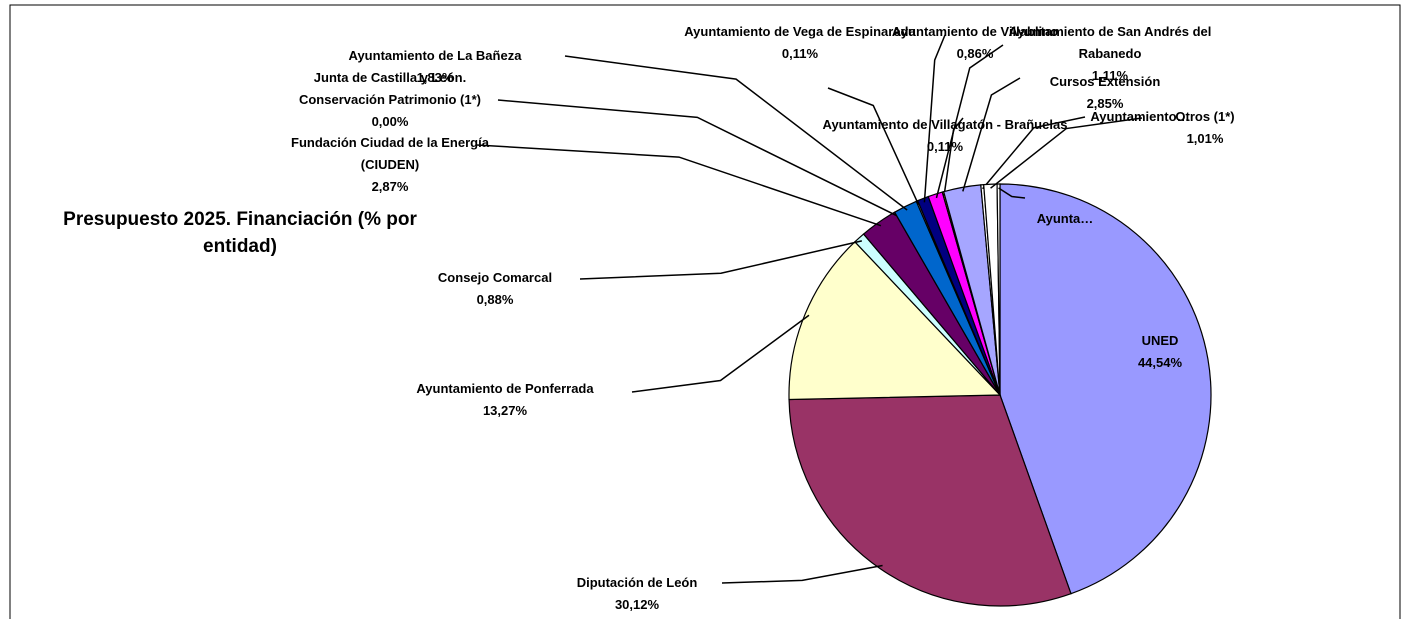  What do you see at coordinates (637, 604) in the screenshot?
I see `slice-value: 30,12%` at bounding box center [637, 604].